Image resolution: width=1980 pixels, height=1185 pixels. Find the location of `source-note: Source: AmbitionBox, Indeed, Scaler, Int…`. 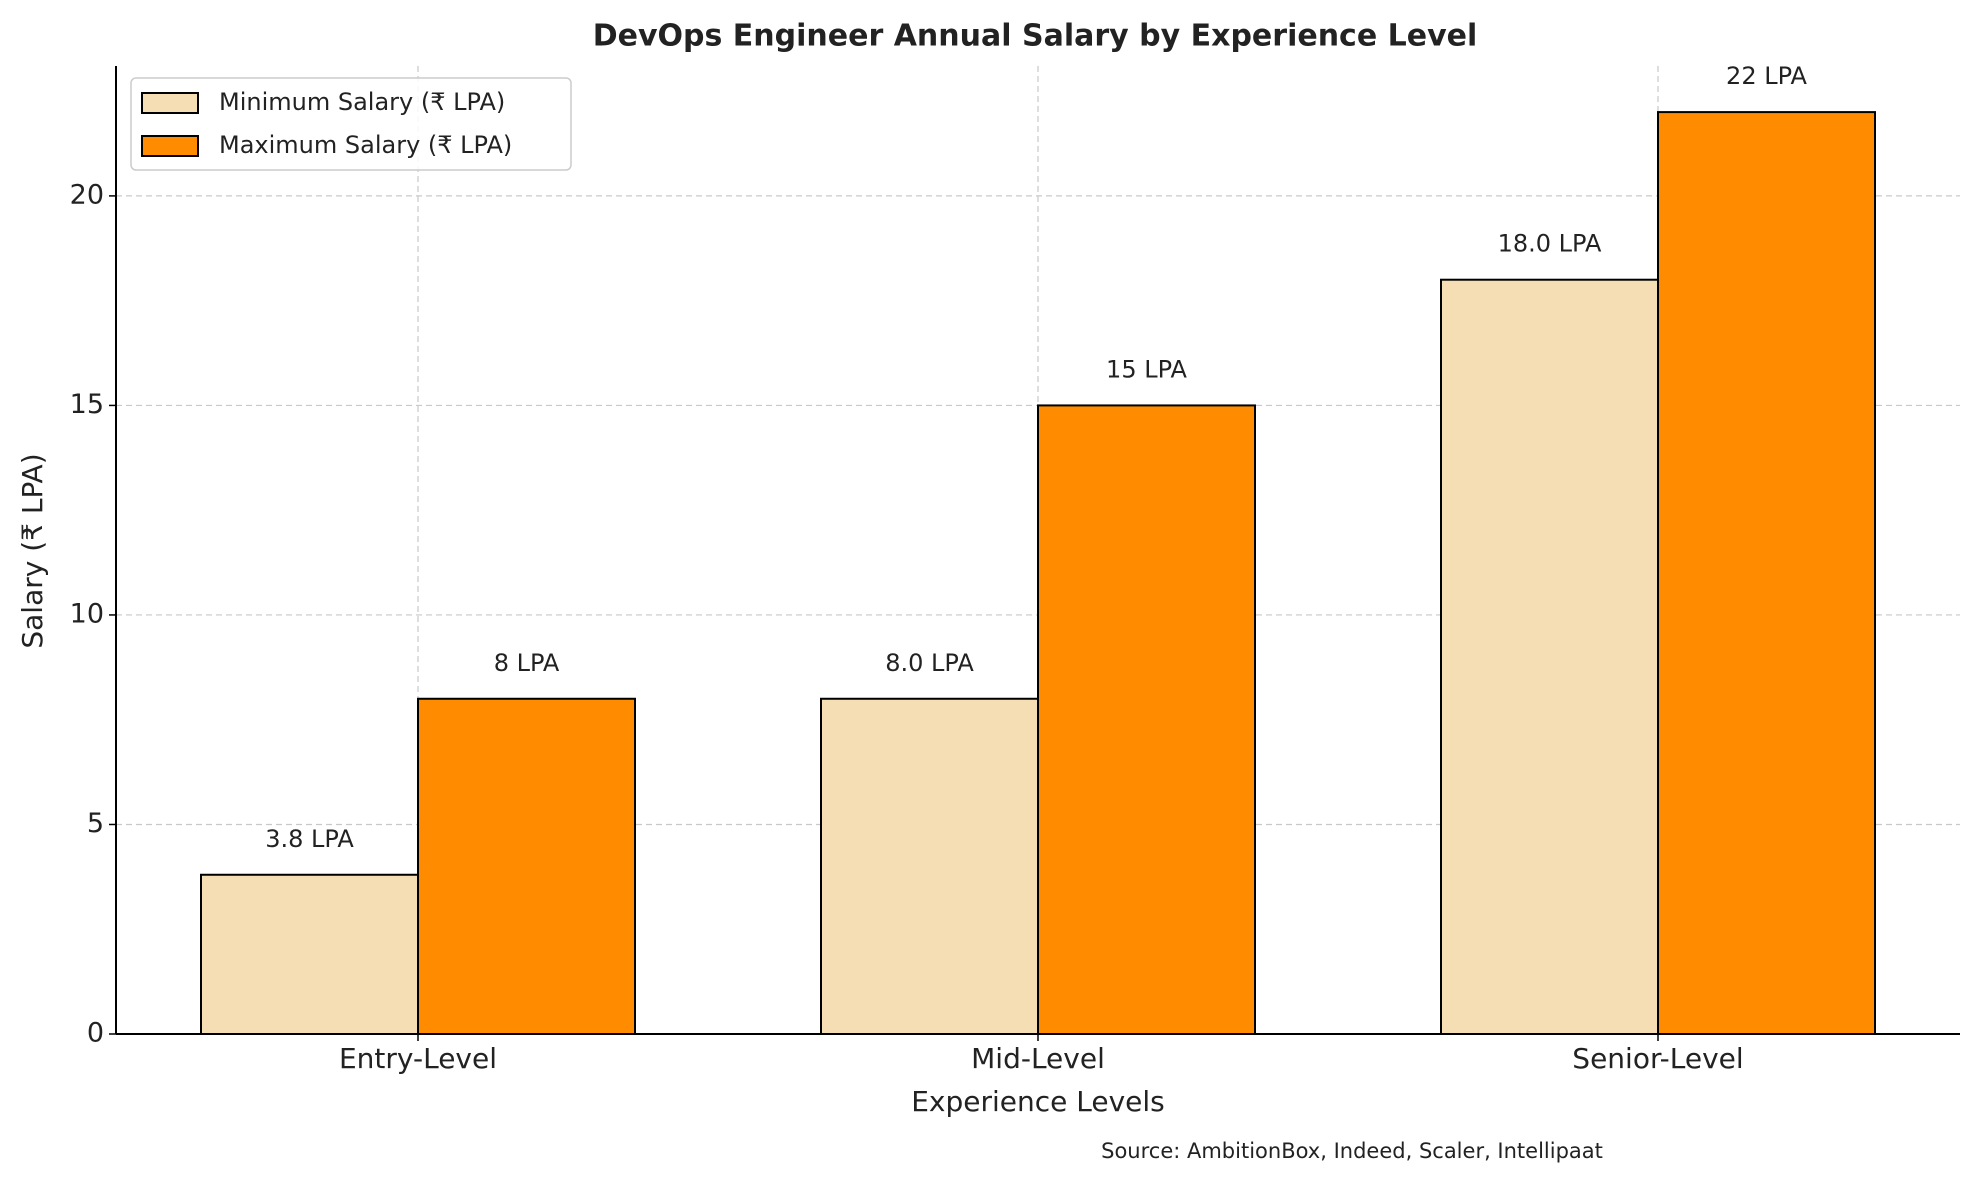

source-note: Source: AmbitionBox, Indeed, Scaler, Int… is located at coordinates (1352, 1151).